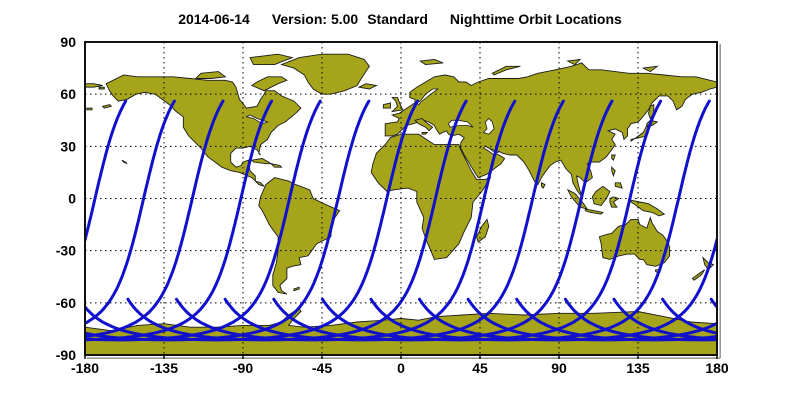  Describe the element at coordinates (431, 196) in the screenshot. I see `landmass-africa` at that location.